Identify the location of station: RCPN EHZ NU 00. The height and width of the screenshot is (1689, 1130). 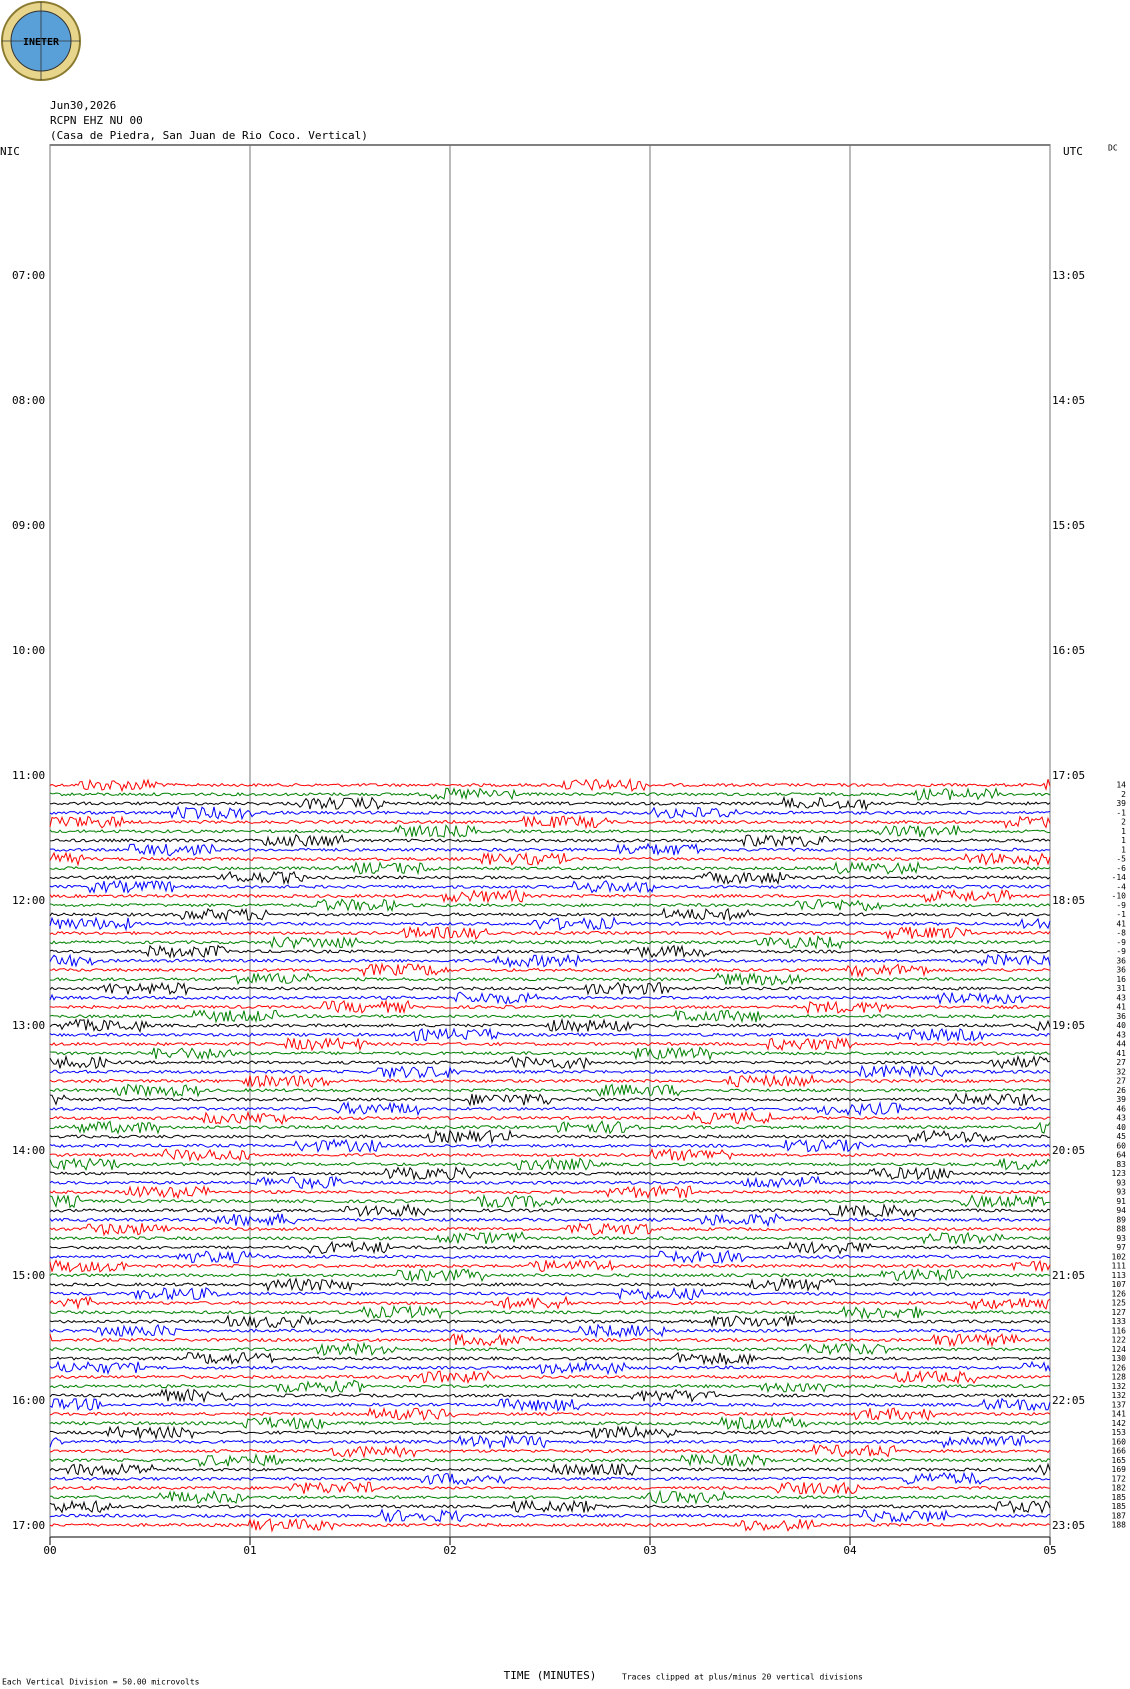
(96, 120).